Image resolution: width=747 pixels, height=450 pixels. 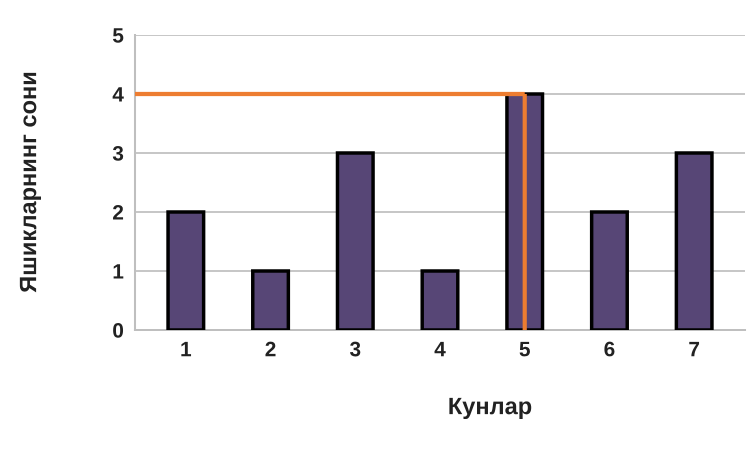 What do you see at coordinates (31, 182) in the screenshot?
I see `y-axis-title: Яшикларнинг сони` at bounding box center [31, 182].